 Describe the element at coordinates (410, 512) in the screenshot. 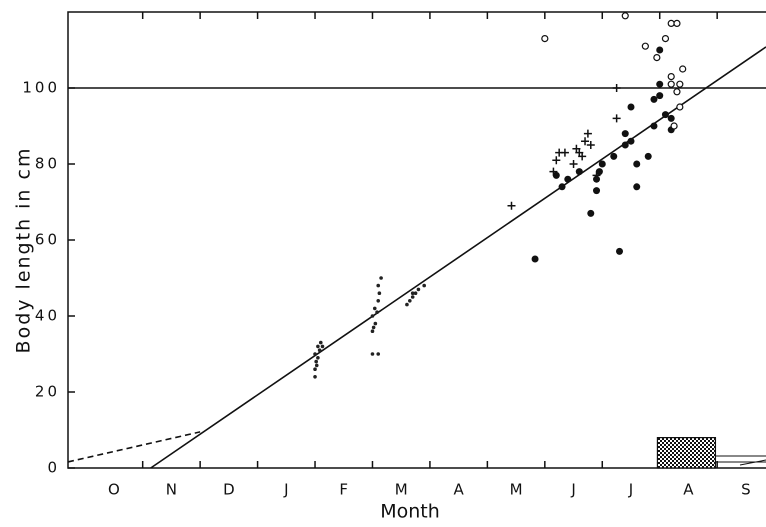

I see `x-axis-label: Month` at that location.